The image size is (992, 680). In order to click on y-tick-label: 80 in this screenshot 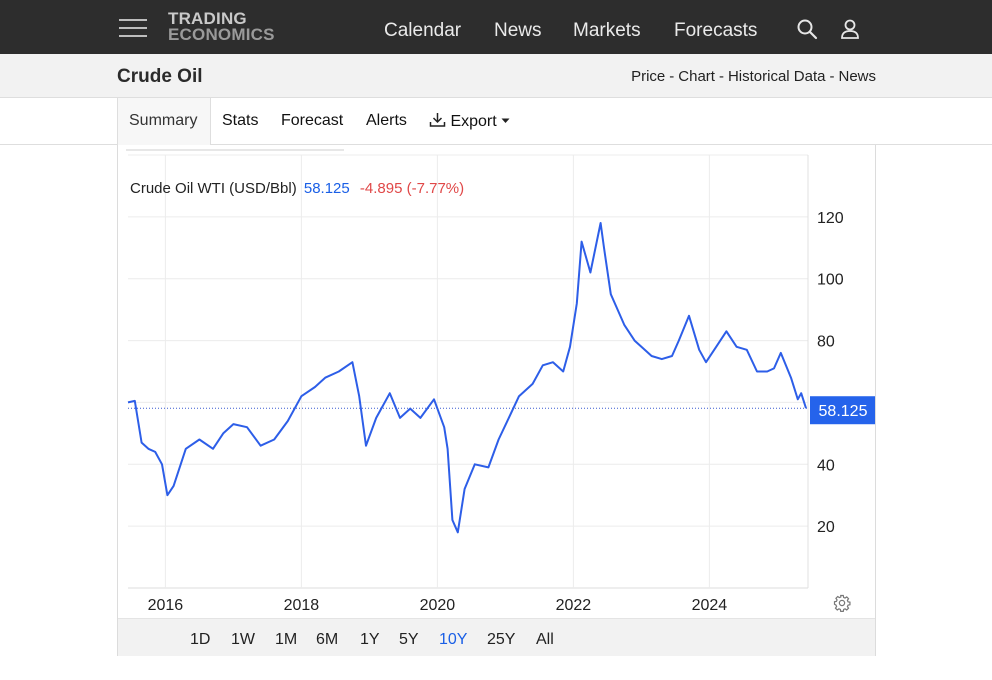, I will do `click(826, 342)`.